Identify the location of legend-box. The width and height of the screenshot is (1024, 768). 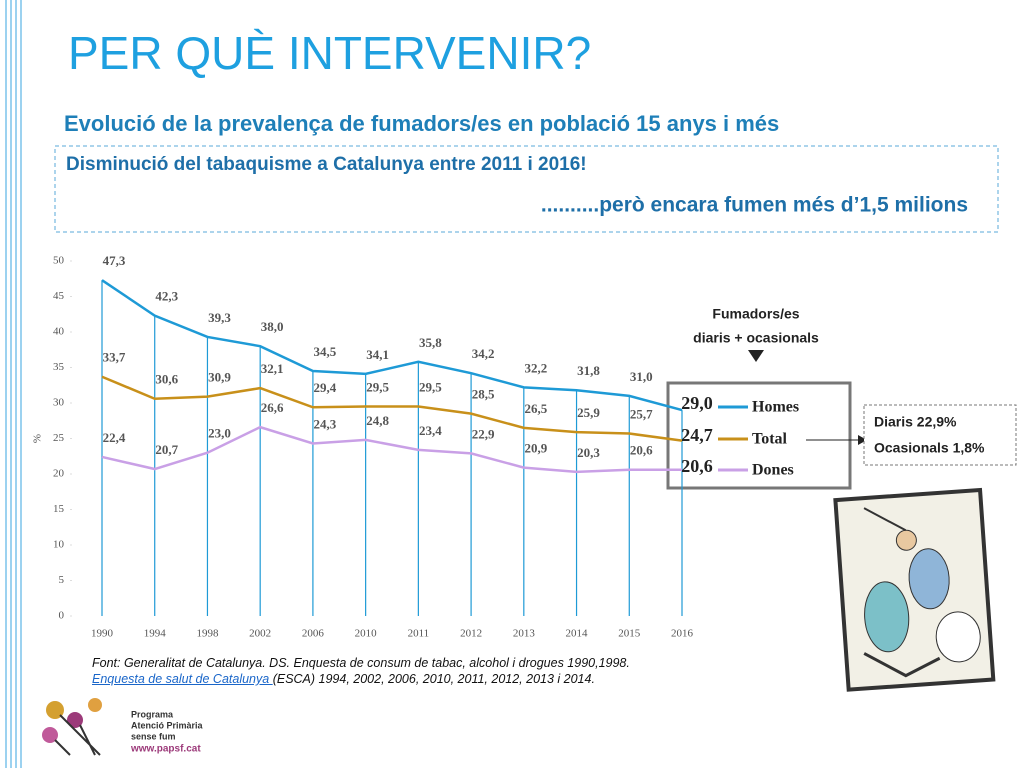
(759, 435).